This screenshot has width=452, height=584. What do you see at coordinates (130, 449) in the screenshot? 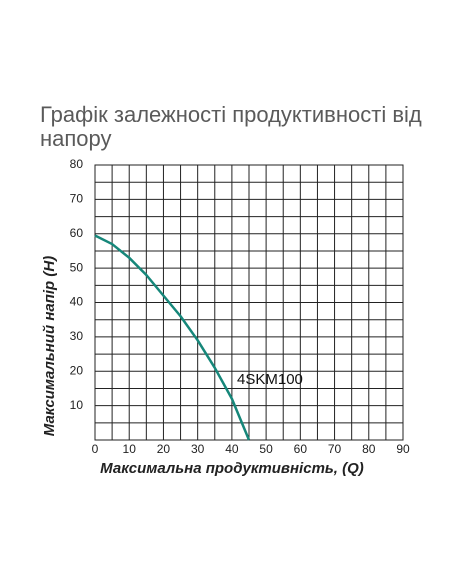
I see `x-tick-label: 10` at bounding box center [130, 449].